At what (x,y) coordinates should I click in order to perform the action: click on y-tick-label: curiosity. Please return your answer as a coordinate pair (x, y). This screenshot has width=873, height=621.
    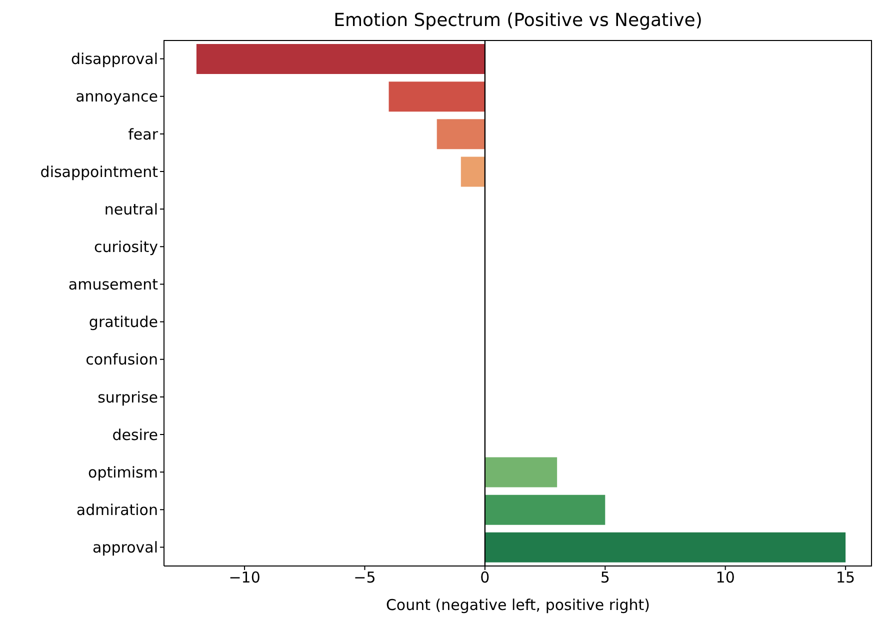
    Looking at the image, I should click on (126, 247).